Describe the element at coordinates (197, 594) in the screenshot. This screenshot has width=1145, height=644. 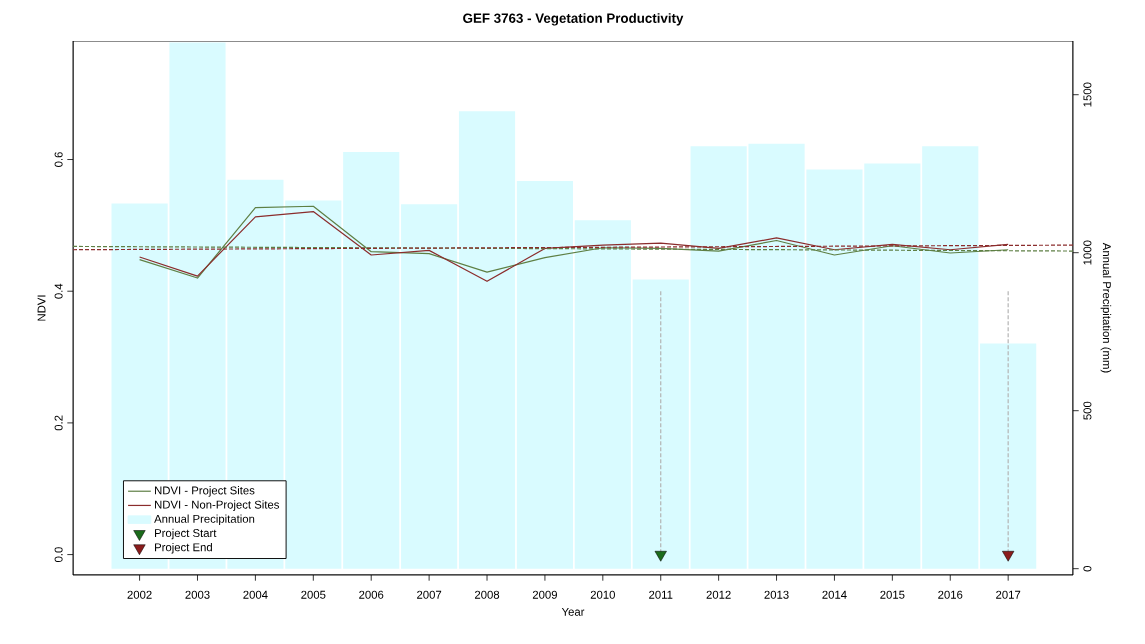
I see `x-tick-label: 2003` at that location.